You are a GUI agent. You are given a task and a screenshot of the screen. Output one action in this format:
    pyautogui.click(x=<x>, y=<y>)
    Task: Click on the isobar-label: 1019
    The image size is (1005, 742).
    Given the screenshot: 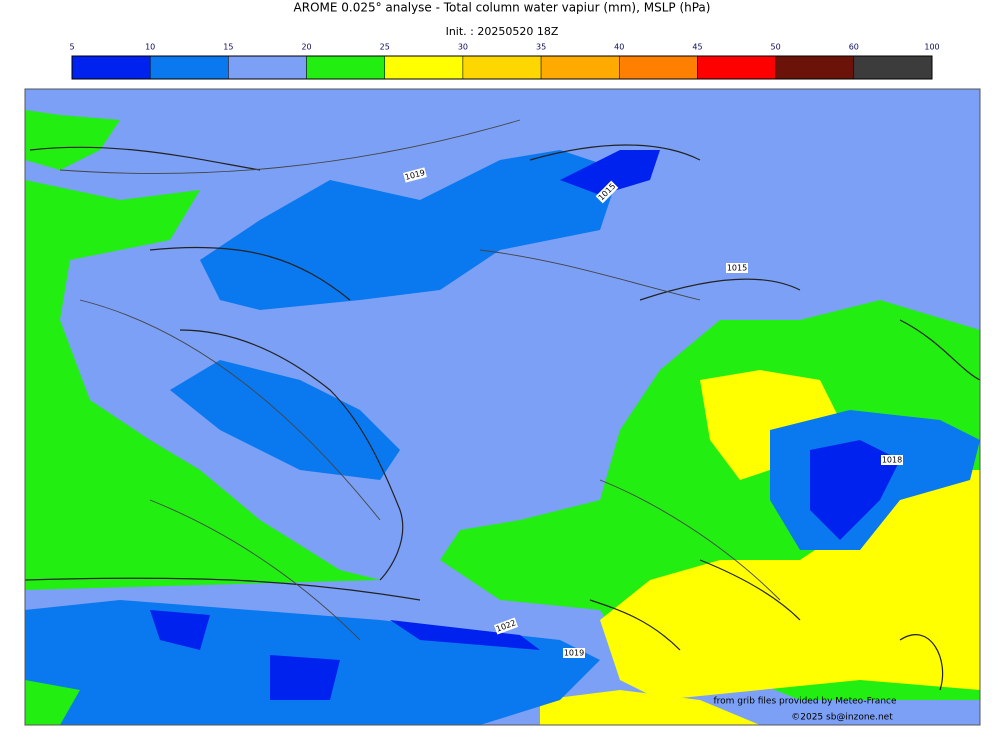 What is the action you would take?
    pyautogui.click(x=574, y=653)
    